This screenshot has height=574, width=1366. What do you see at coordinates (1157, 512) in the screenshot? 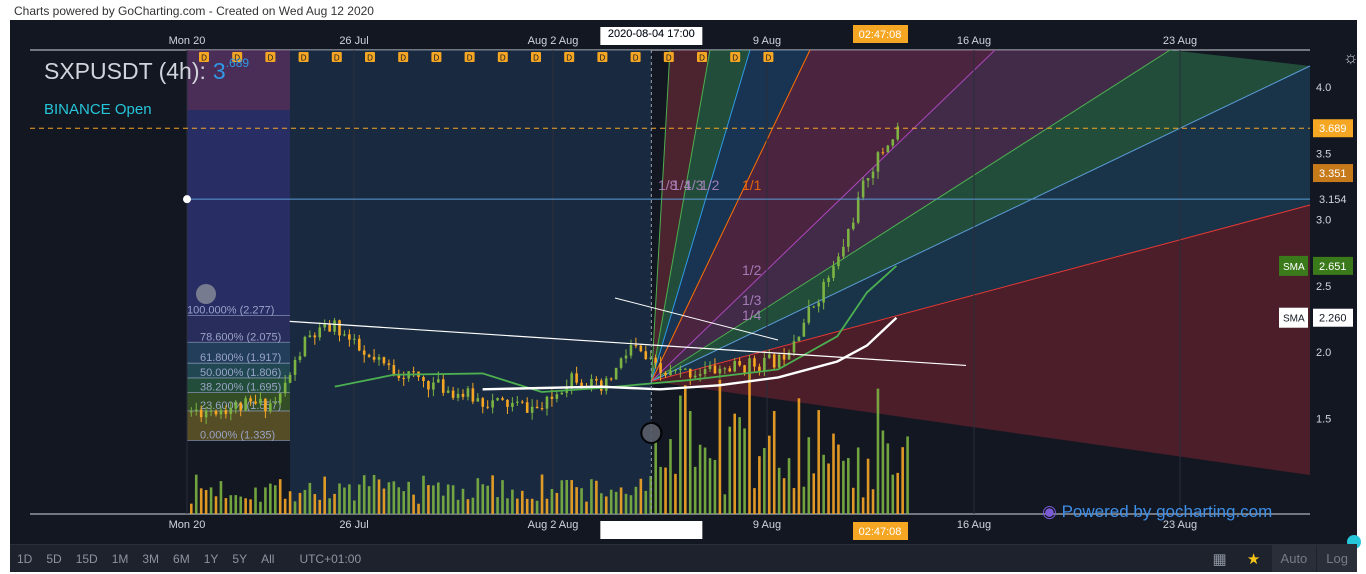
I see `powered-by-watermark: ◉ Powered by gocharting.com` at bounding box center [1157, 512].